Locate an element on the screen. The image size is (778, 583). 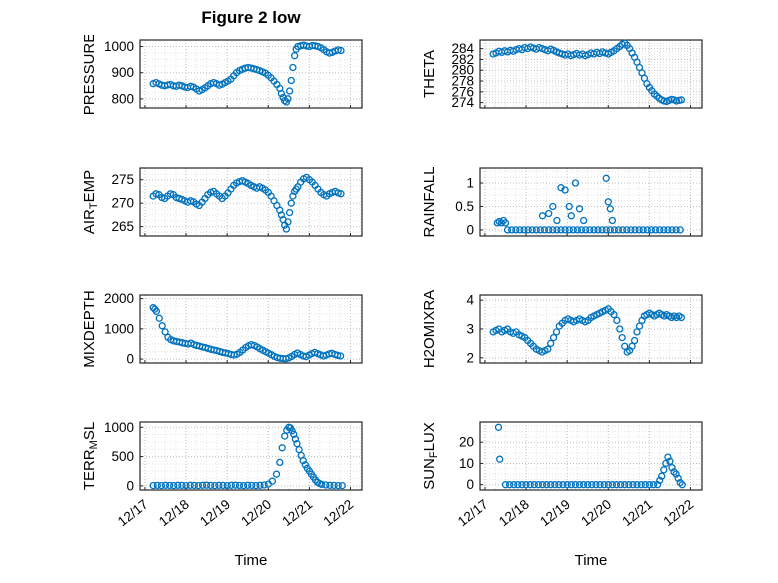
y-tick-label: 10 is located at coordinates (466, 463).